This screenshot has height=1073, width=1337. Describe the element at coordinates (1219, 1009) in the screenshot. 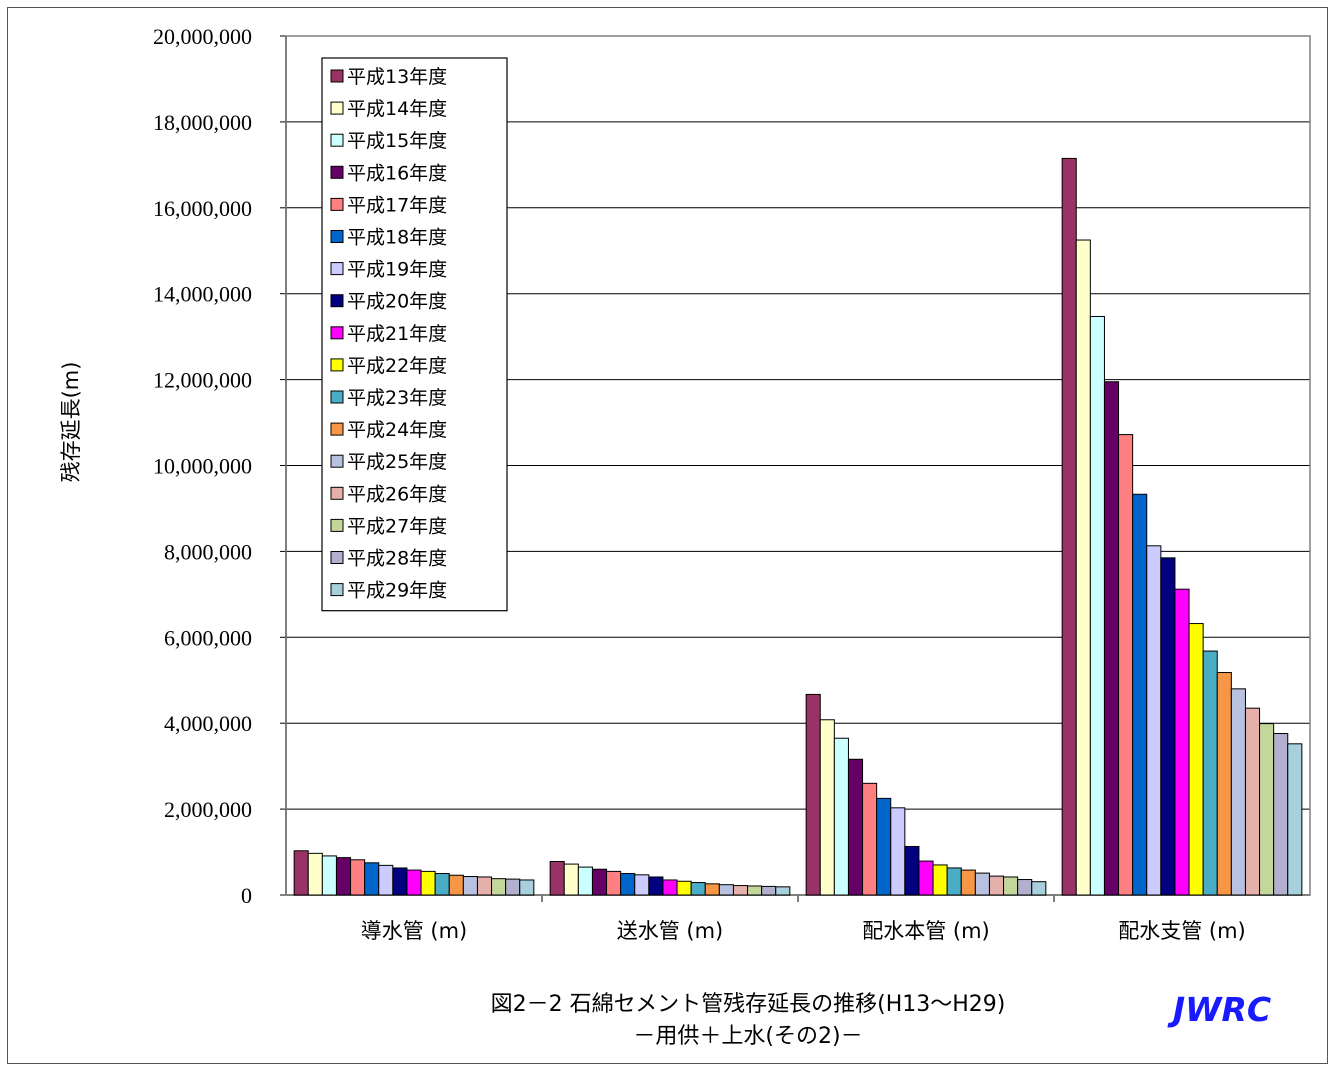

I see `brand-logo-text: JWRC` at that location.